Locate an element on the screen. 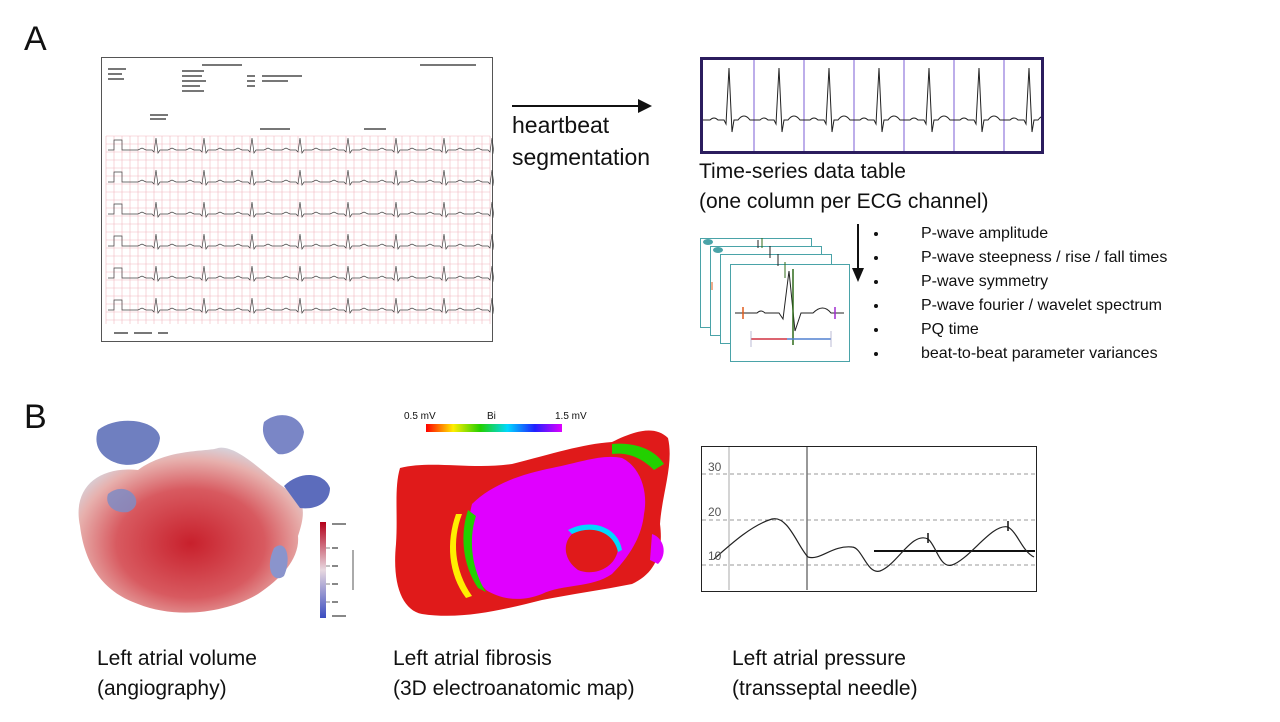 Image resolution: width=1280 pixels, height=722 pixels. fibrosis-caption-line2: (3D electroanatomic map) is located at coordinates (514, 688).